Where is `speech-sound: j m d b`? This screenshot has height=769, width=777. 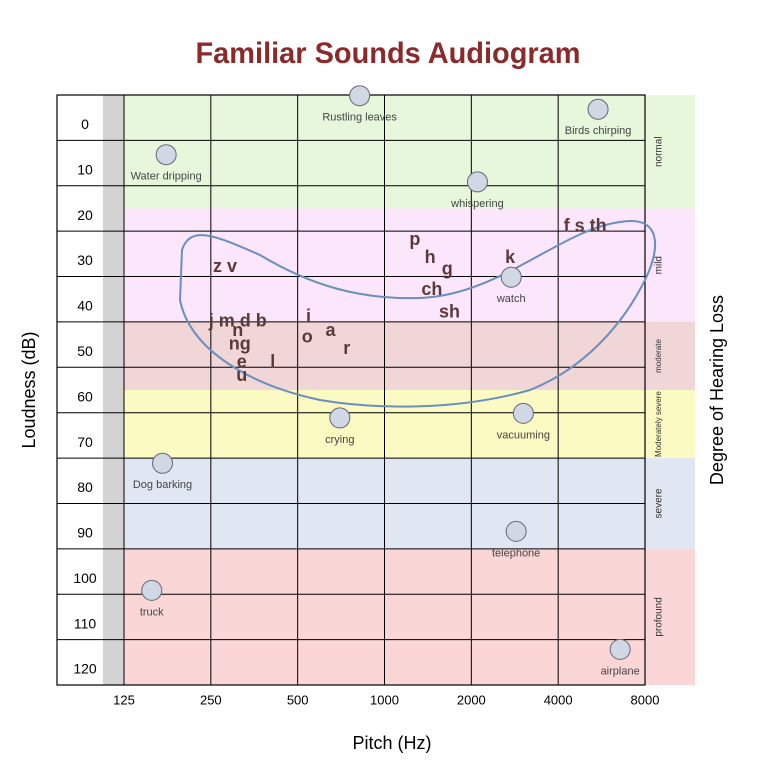
speech-sound: j m d b is located at coordinates (237, 321).